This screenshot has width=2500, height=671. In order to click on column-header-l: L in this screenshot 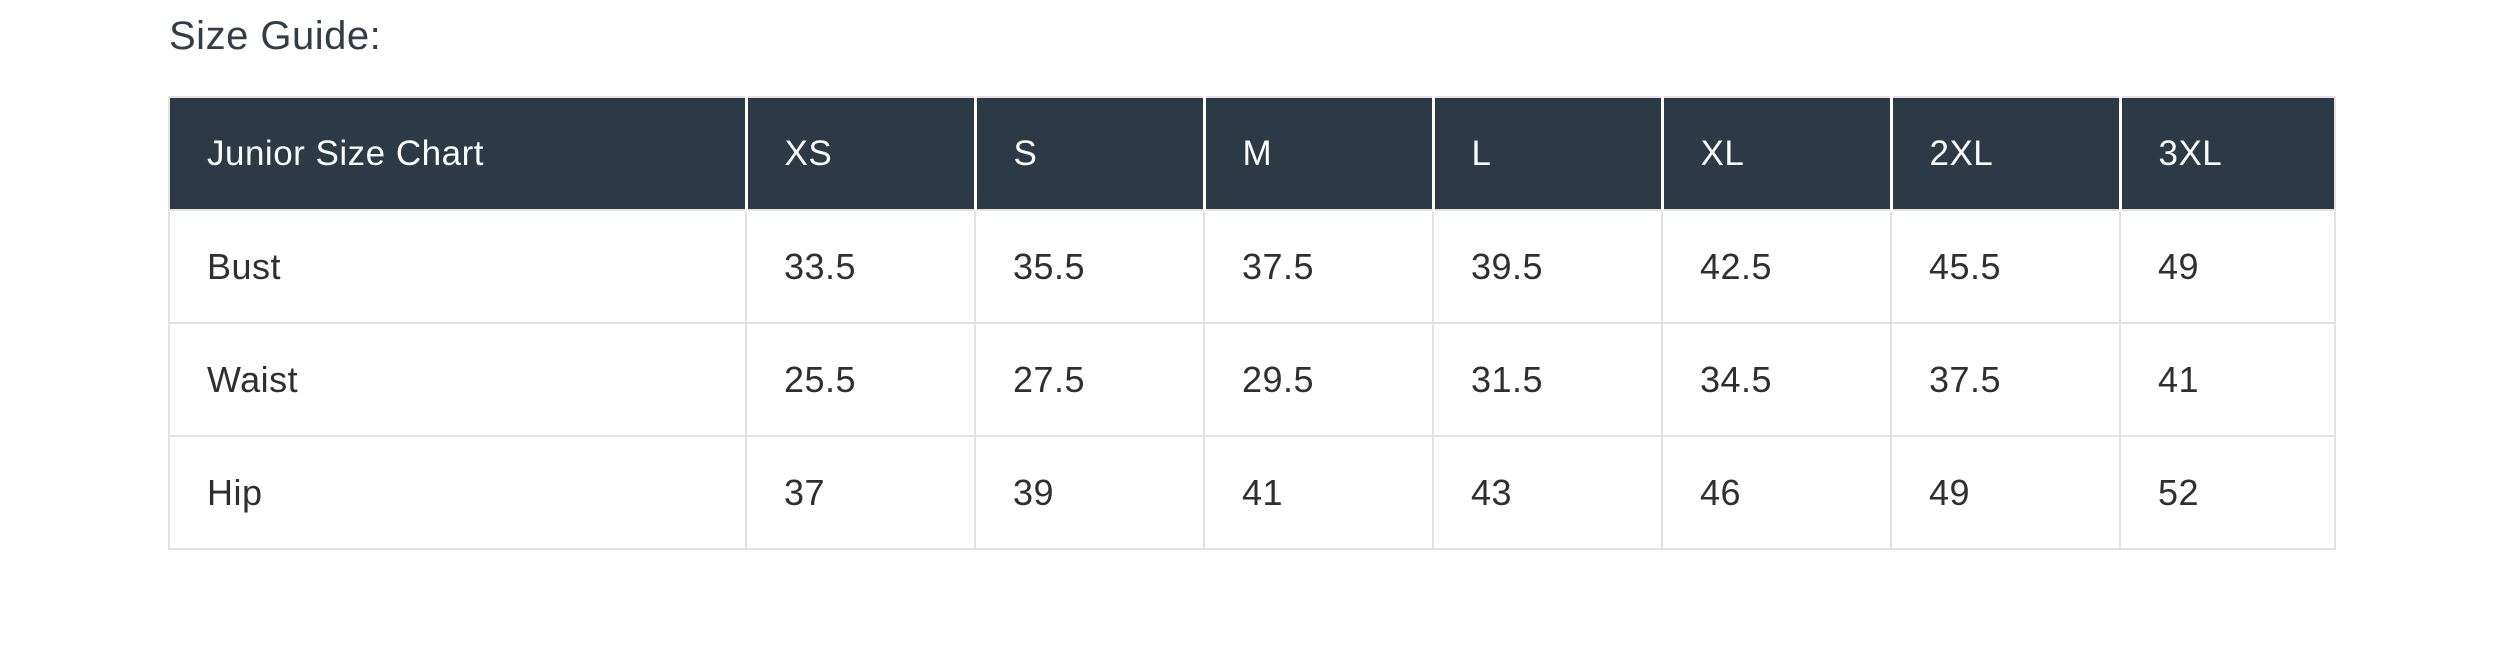, I will do `click(1548, 154)`.